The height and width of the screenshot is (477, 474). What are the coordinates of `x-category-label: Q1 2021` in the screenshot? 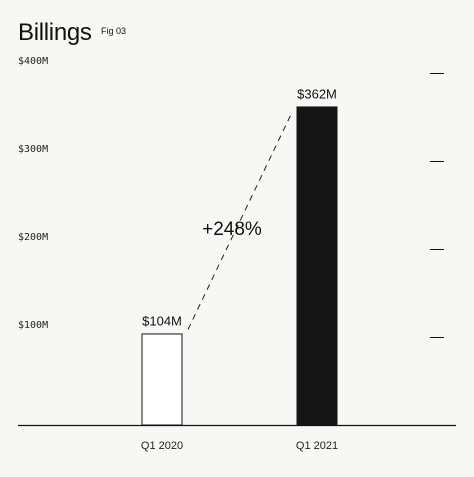 It's located at (317, 446).